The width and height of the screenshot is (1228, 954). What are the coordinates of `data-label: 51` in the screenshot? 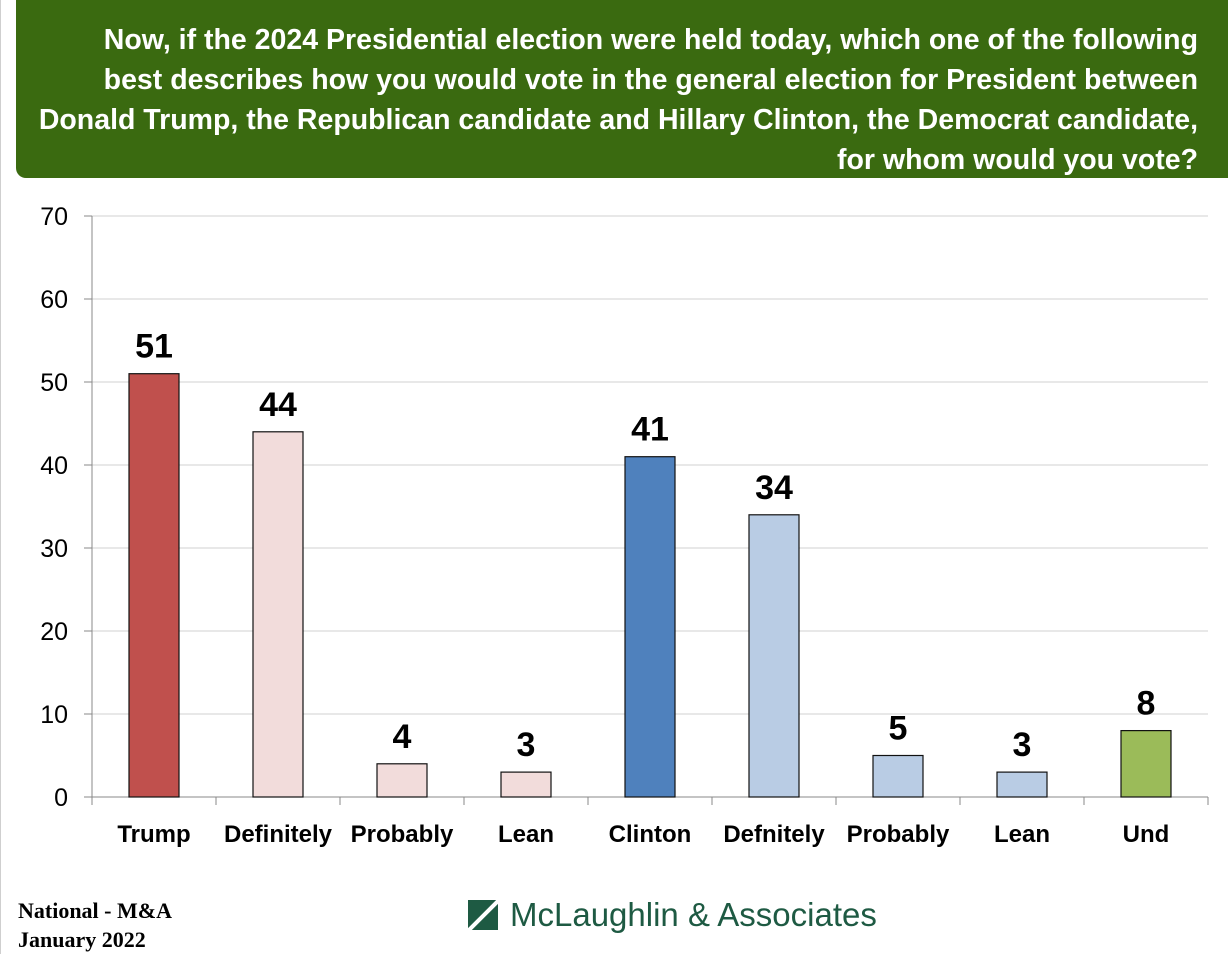 It's located at (154, 347).